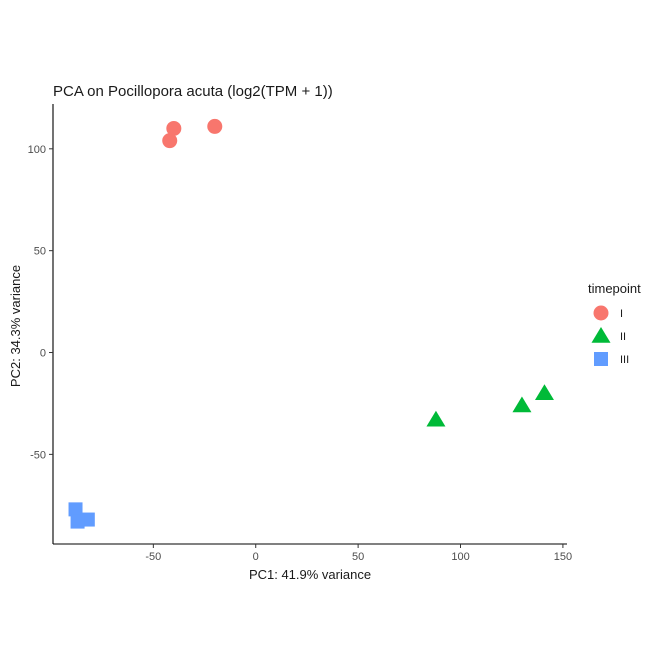 This screenshot has height=664, width=664. Describe the element at coordinates (601, 313) in the screenshot. I see `legend-key-circle` at that location.